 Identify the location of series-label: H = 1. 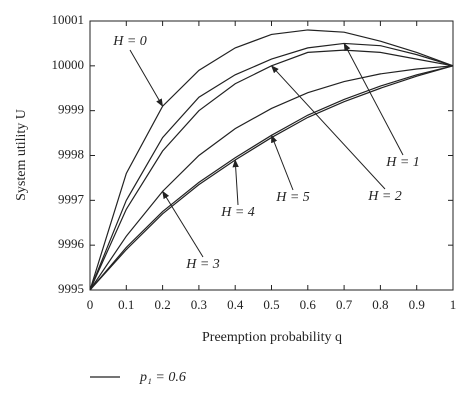
(402, 162).